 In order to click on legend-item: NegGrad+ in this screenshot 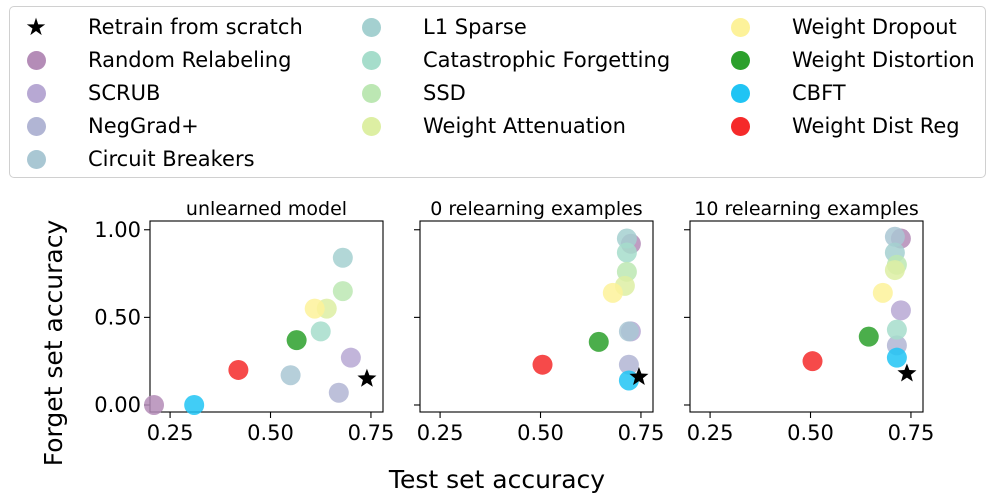, I will do `click(107, 126)`.